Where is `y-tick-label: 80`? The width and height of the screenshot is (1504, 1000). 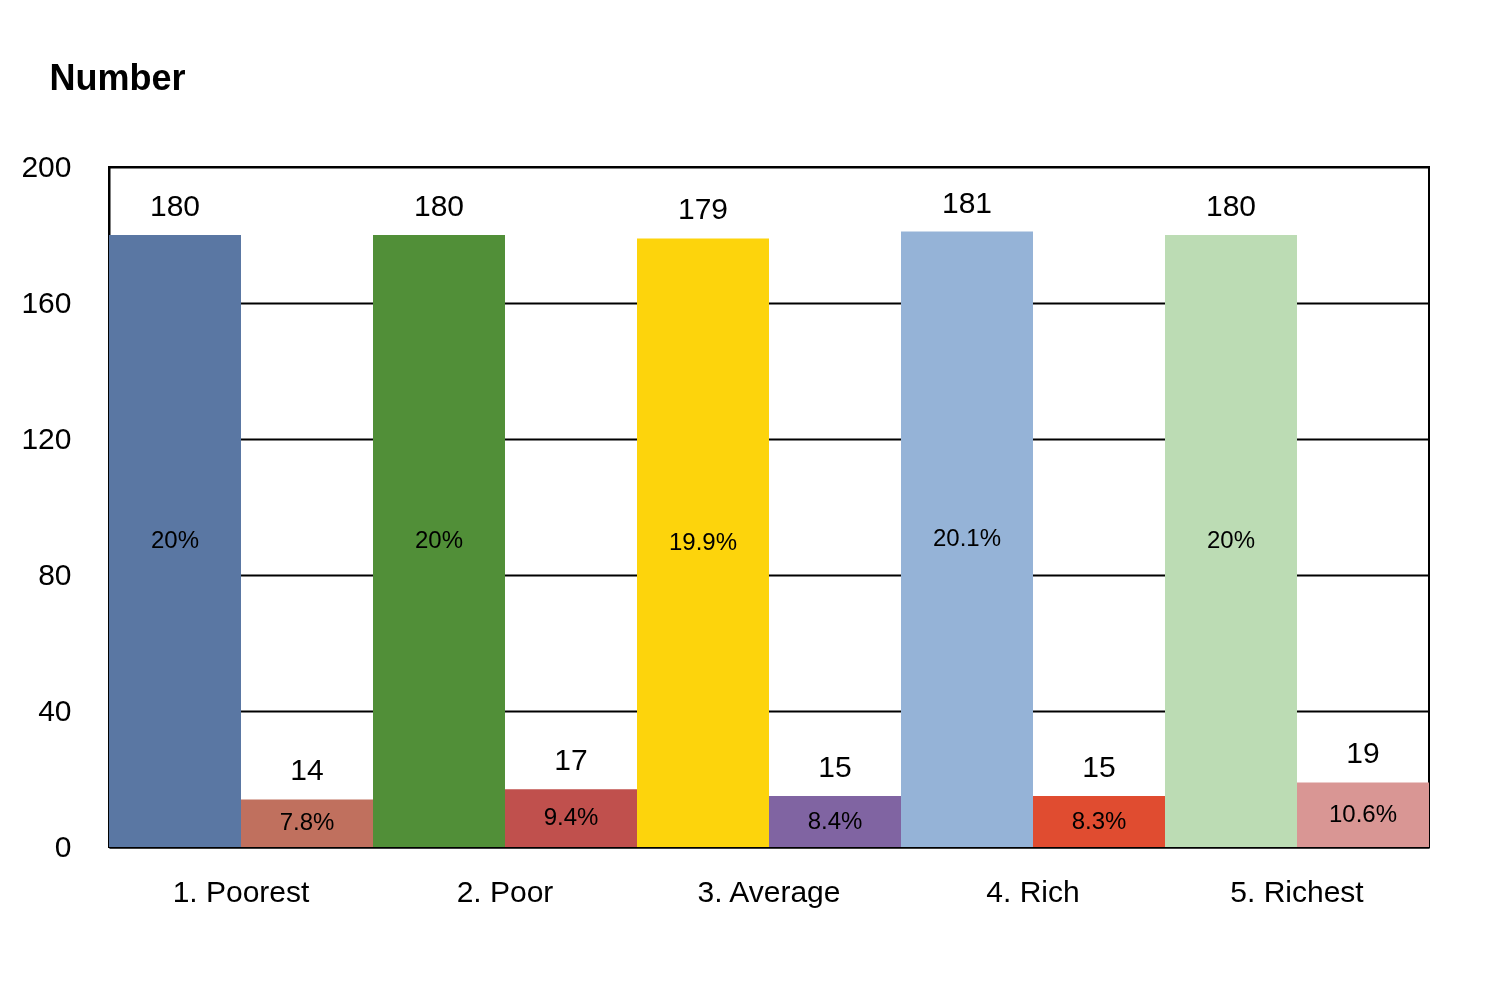
y-tick-label: 80 is located at coordinates (55, 574).